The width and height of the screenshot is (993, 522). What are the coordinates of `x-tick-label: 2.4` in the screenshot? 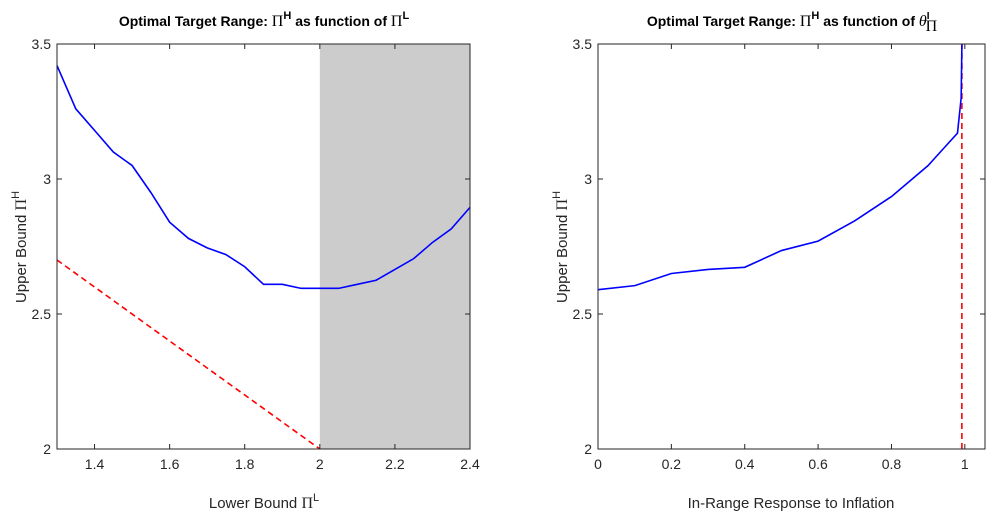 It's located at (470, 464).